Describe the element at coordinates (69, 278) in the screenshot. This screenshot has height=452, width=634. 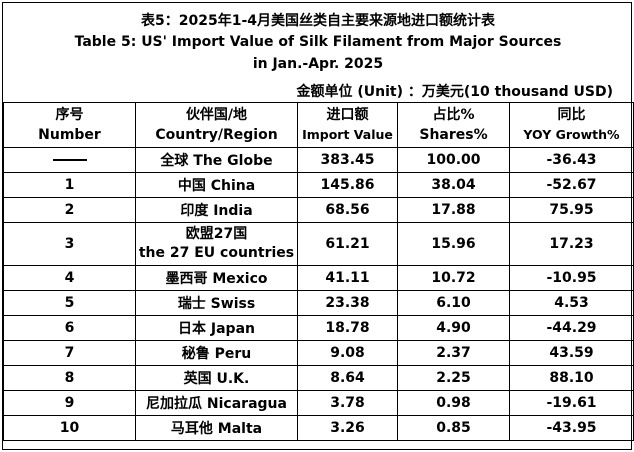
I see `row-number: 4` at that location.